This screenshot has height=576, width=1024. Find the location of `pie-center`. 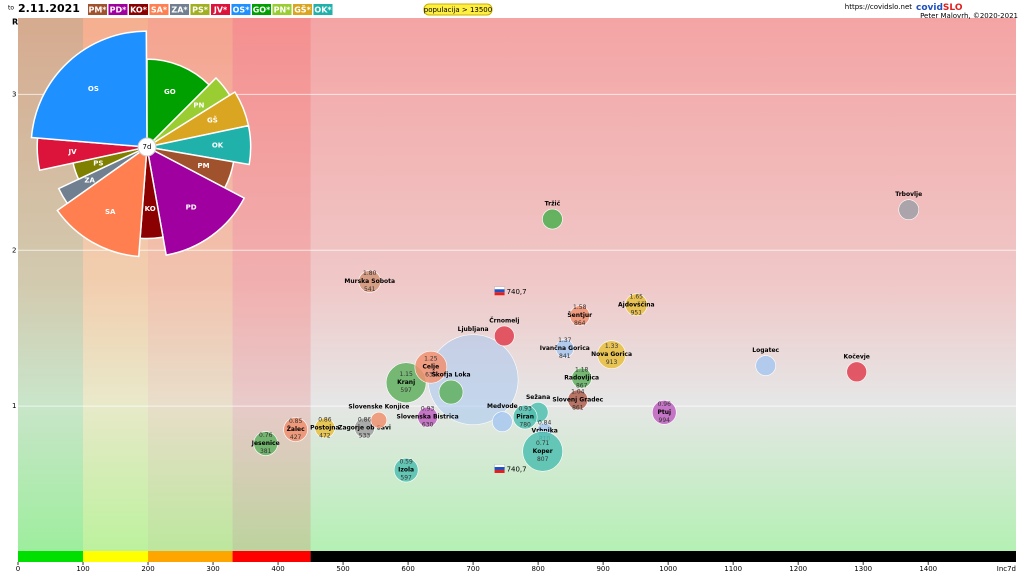

pie-center is located at coordinates (147, 147).